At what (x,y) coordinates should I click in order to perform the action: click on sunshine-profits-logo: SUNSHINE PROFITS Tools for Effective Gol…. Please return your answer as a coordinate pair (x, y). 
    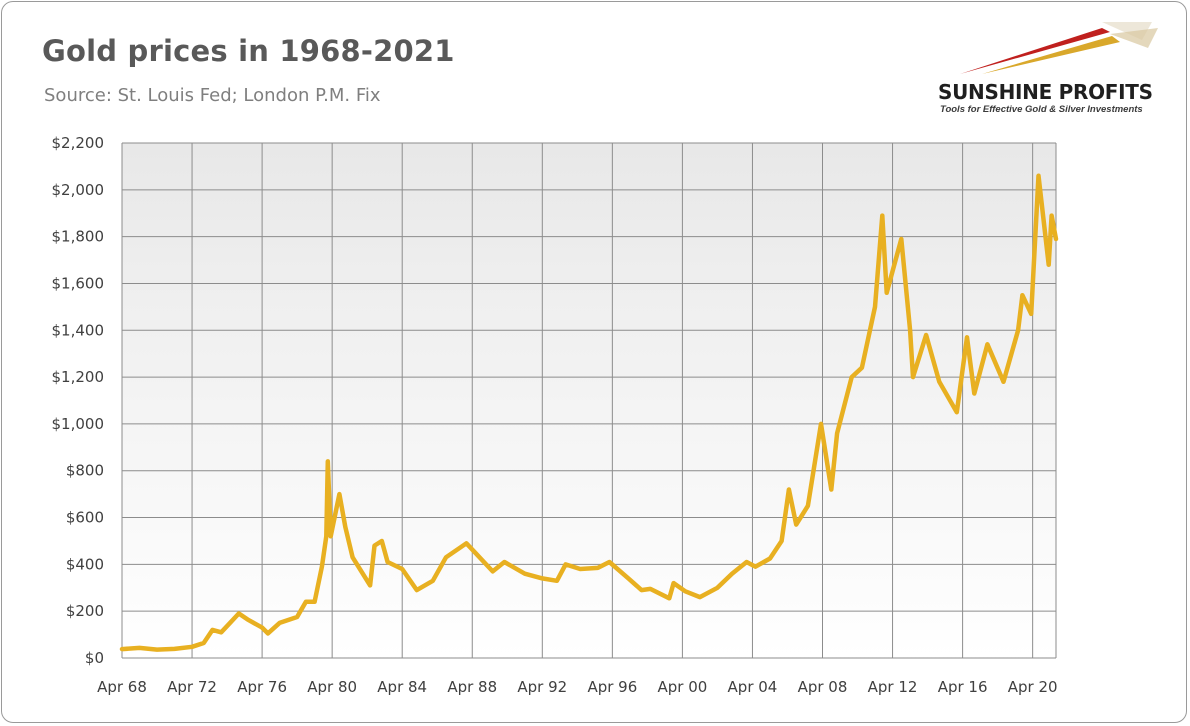
    Looking at the image, I should click on (1052, 68).